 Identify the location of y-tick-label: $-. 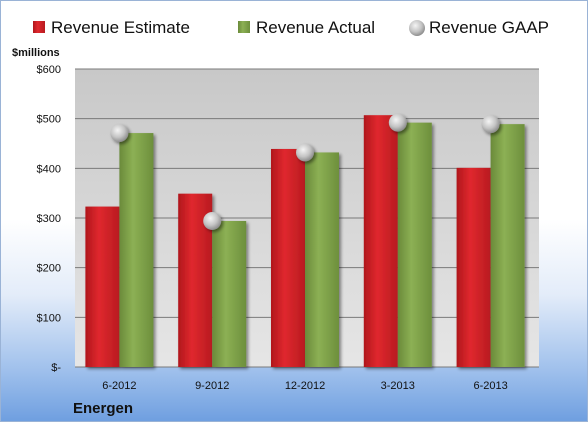
(56, 368).